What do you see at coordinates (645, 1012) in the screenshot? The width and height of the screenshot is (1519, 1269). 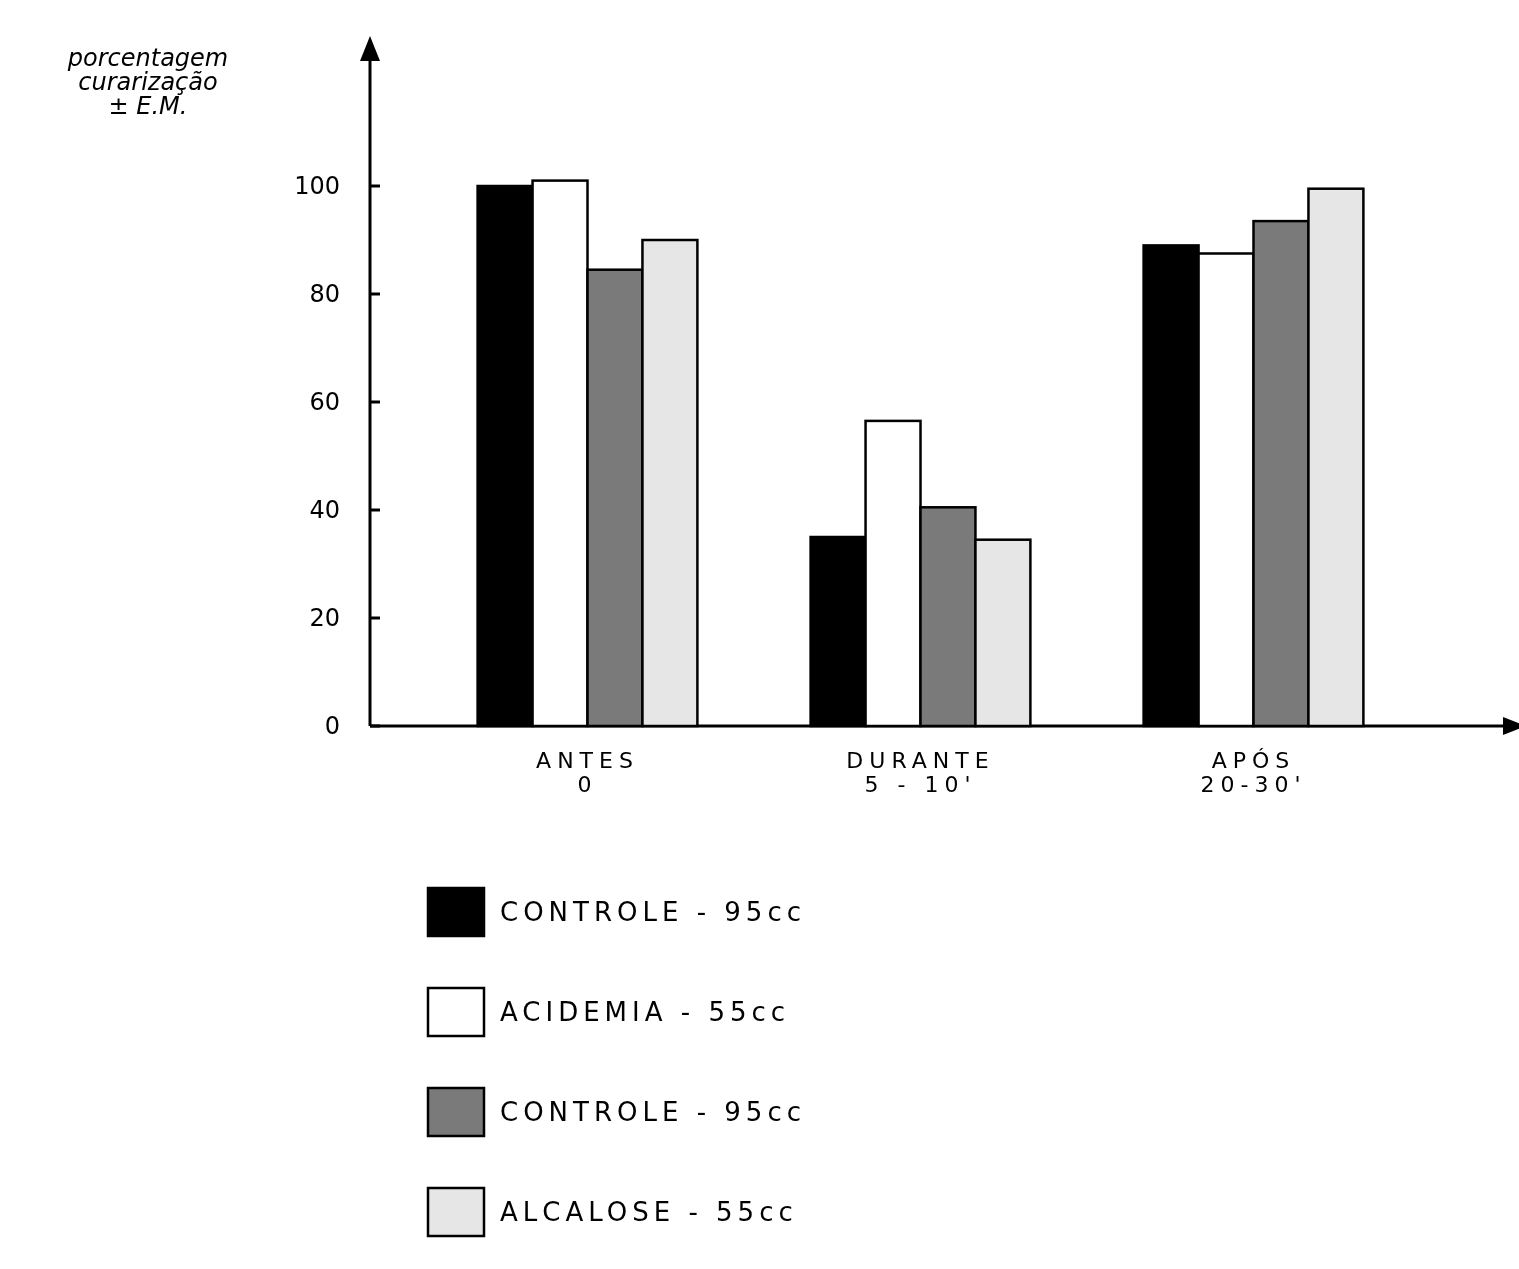 I see `legend-label: ACIDEMIA - 55cc` at bounding box center [645, 1012].